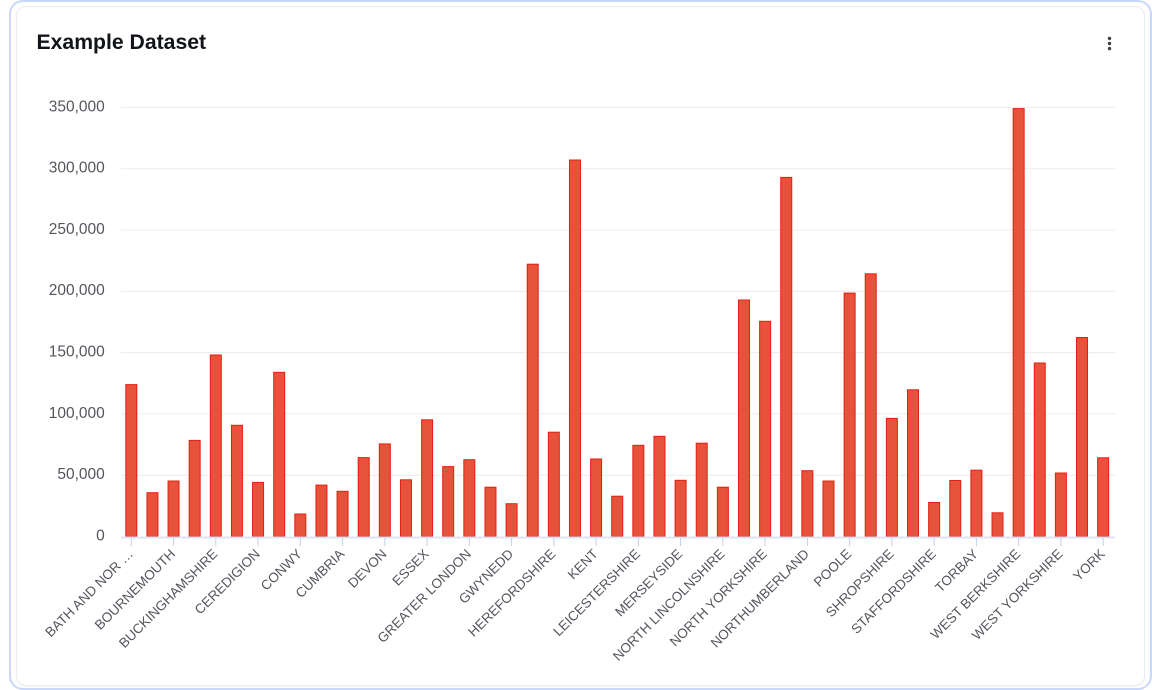 The image size is (1152, 690). What do you see at coordinates (77, 106) in the screenshot?
I see `svg-text: 350,000` at bounding box center [77, 106].